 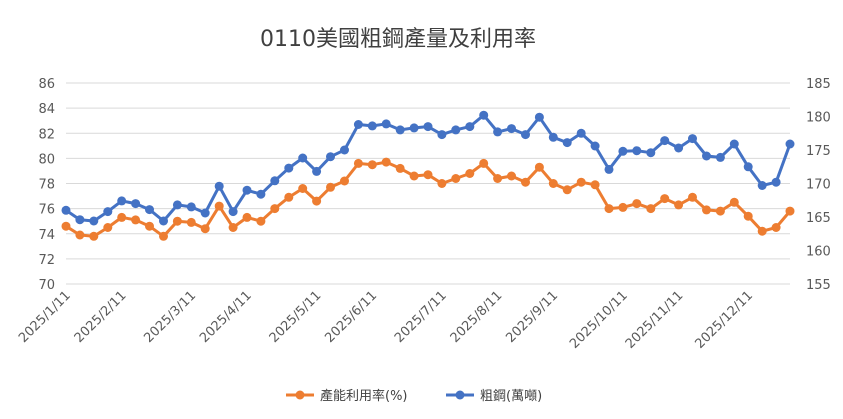 I want to click on legend-item-utilization: 產能利用率(%), so click(x=347, y=396).